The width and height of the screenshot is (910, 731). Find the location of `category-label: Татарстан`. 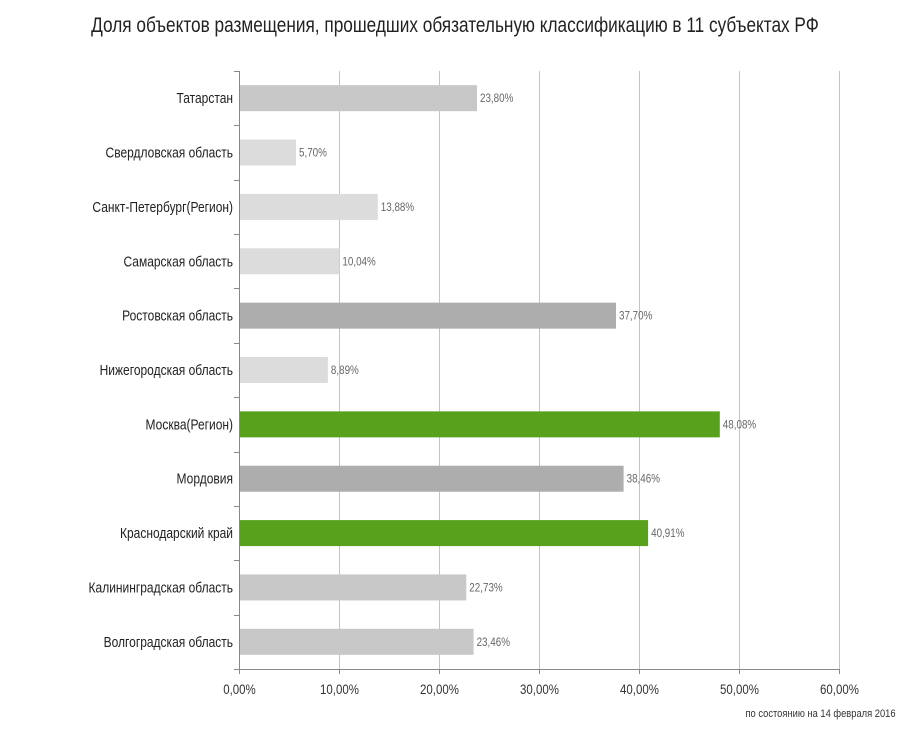

category-label: Татарстан is located at coordinates (204, 98).